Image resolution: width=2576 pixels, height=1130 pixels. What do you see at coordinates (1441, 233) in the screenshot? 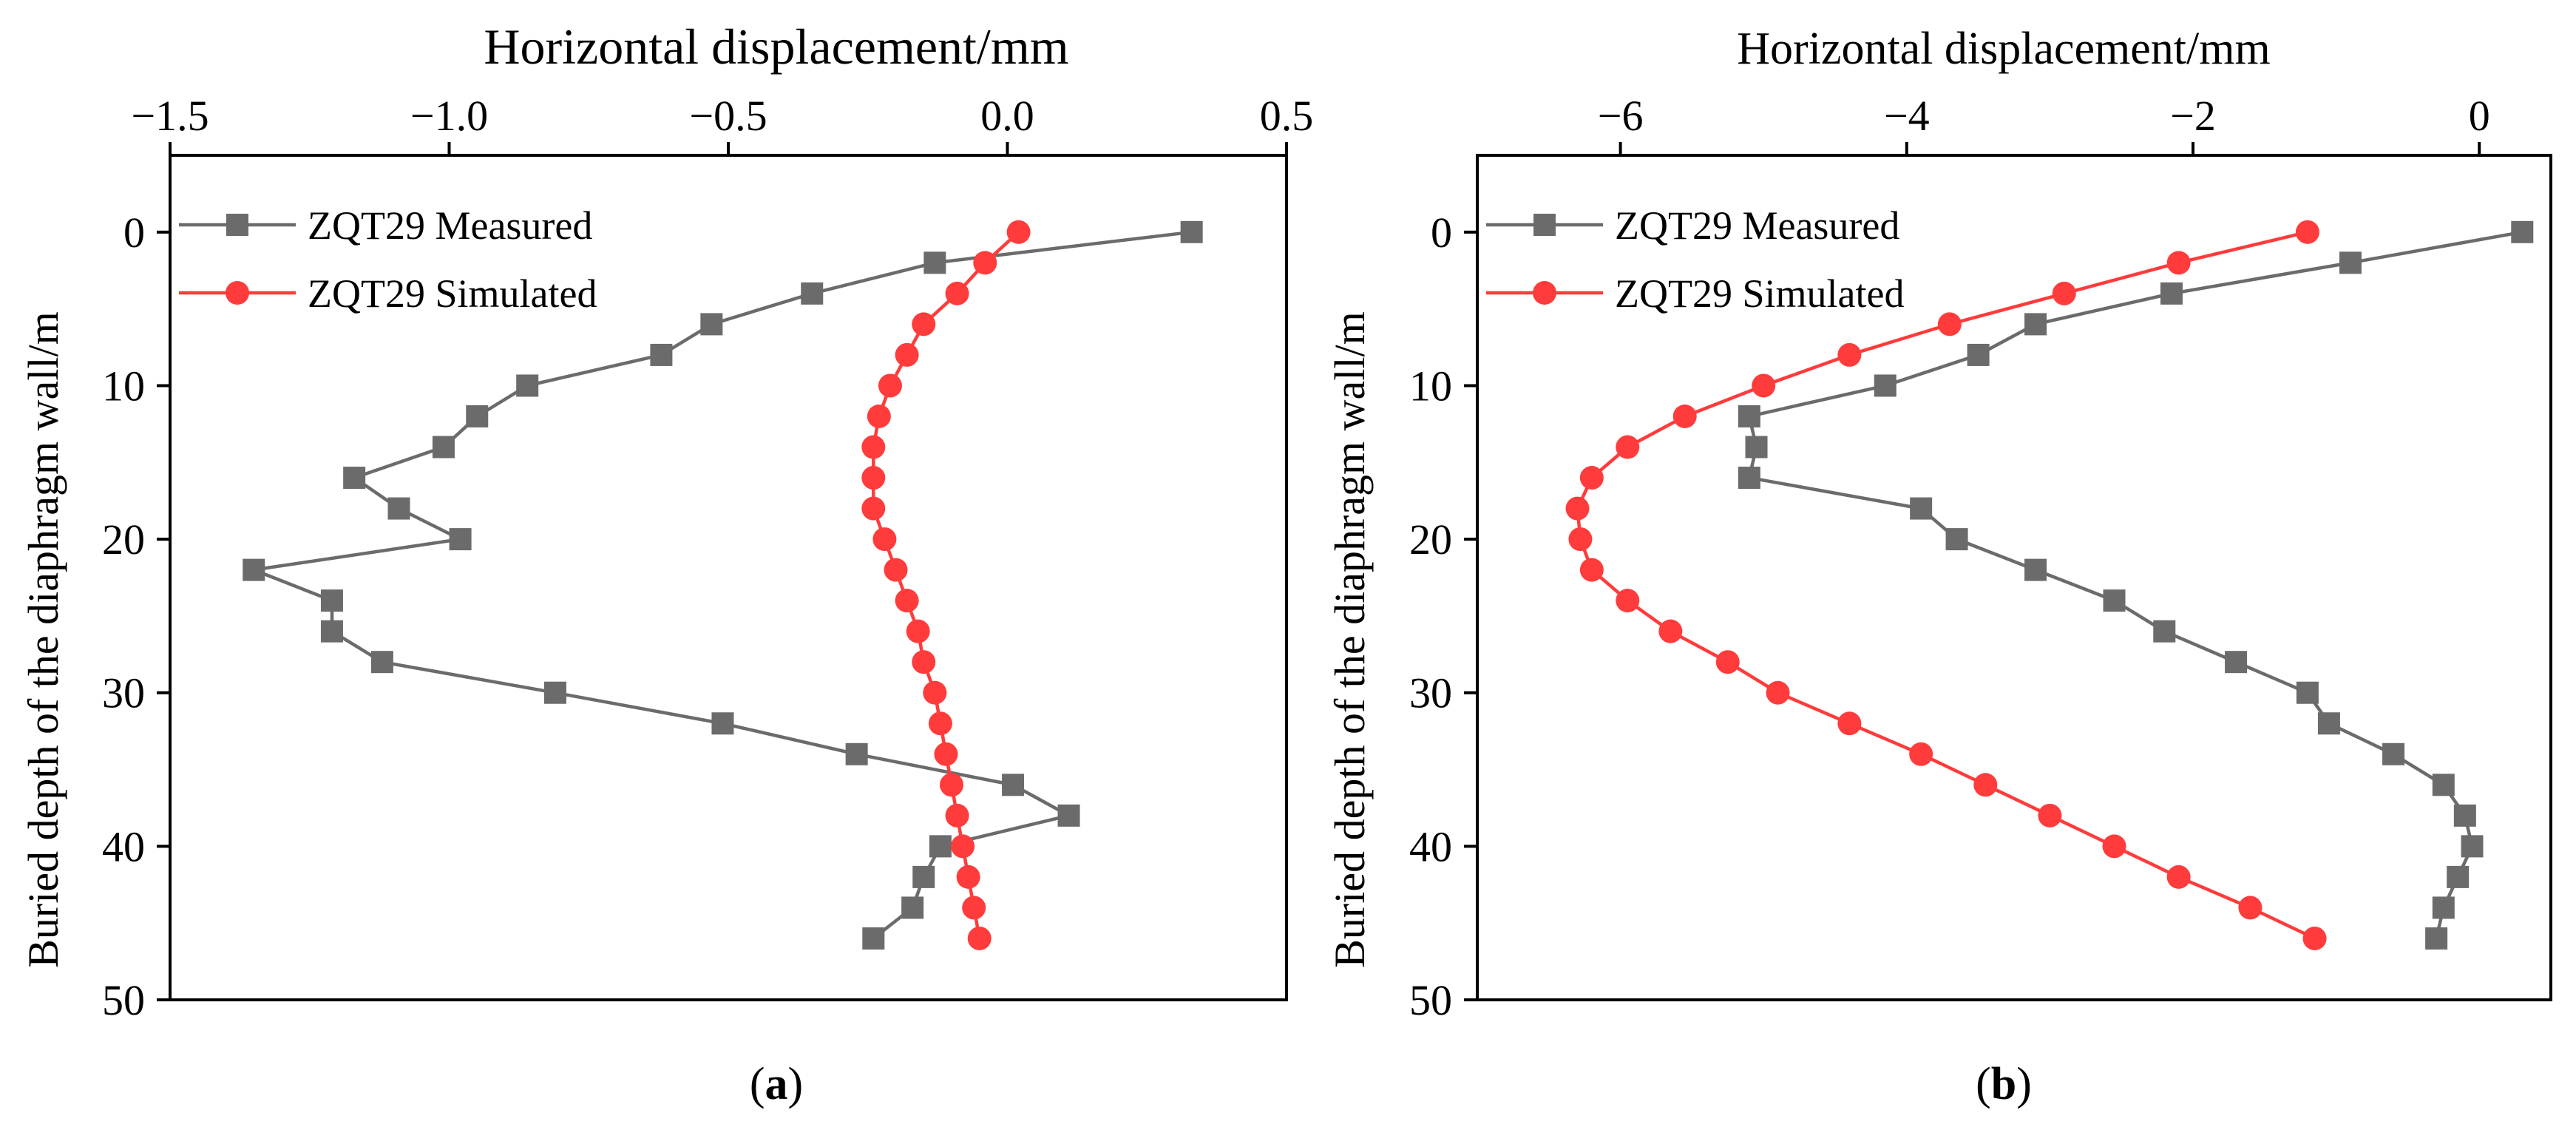
I see `chart-b-y-tick-label: 0` at bounding box center [1441, 233].